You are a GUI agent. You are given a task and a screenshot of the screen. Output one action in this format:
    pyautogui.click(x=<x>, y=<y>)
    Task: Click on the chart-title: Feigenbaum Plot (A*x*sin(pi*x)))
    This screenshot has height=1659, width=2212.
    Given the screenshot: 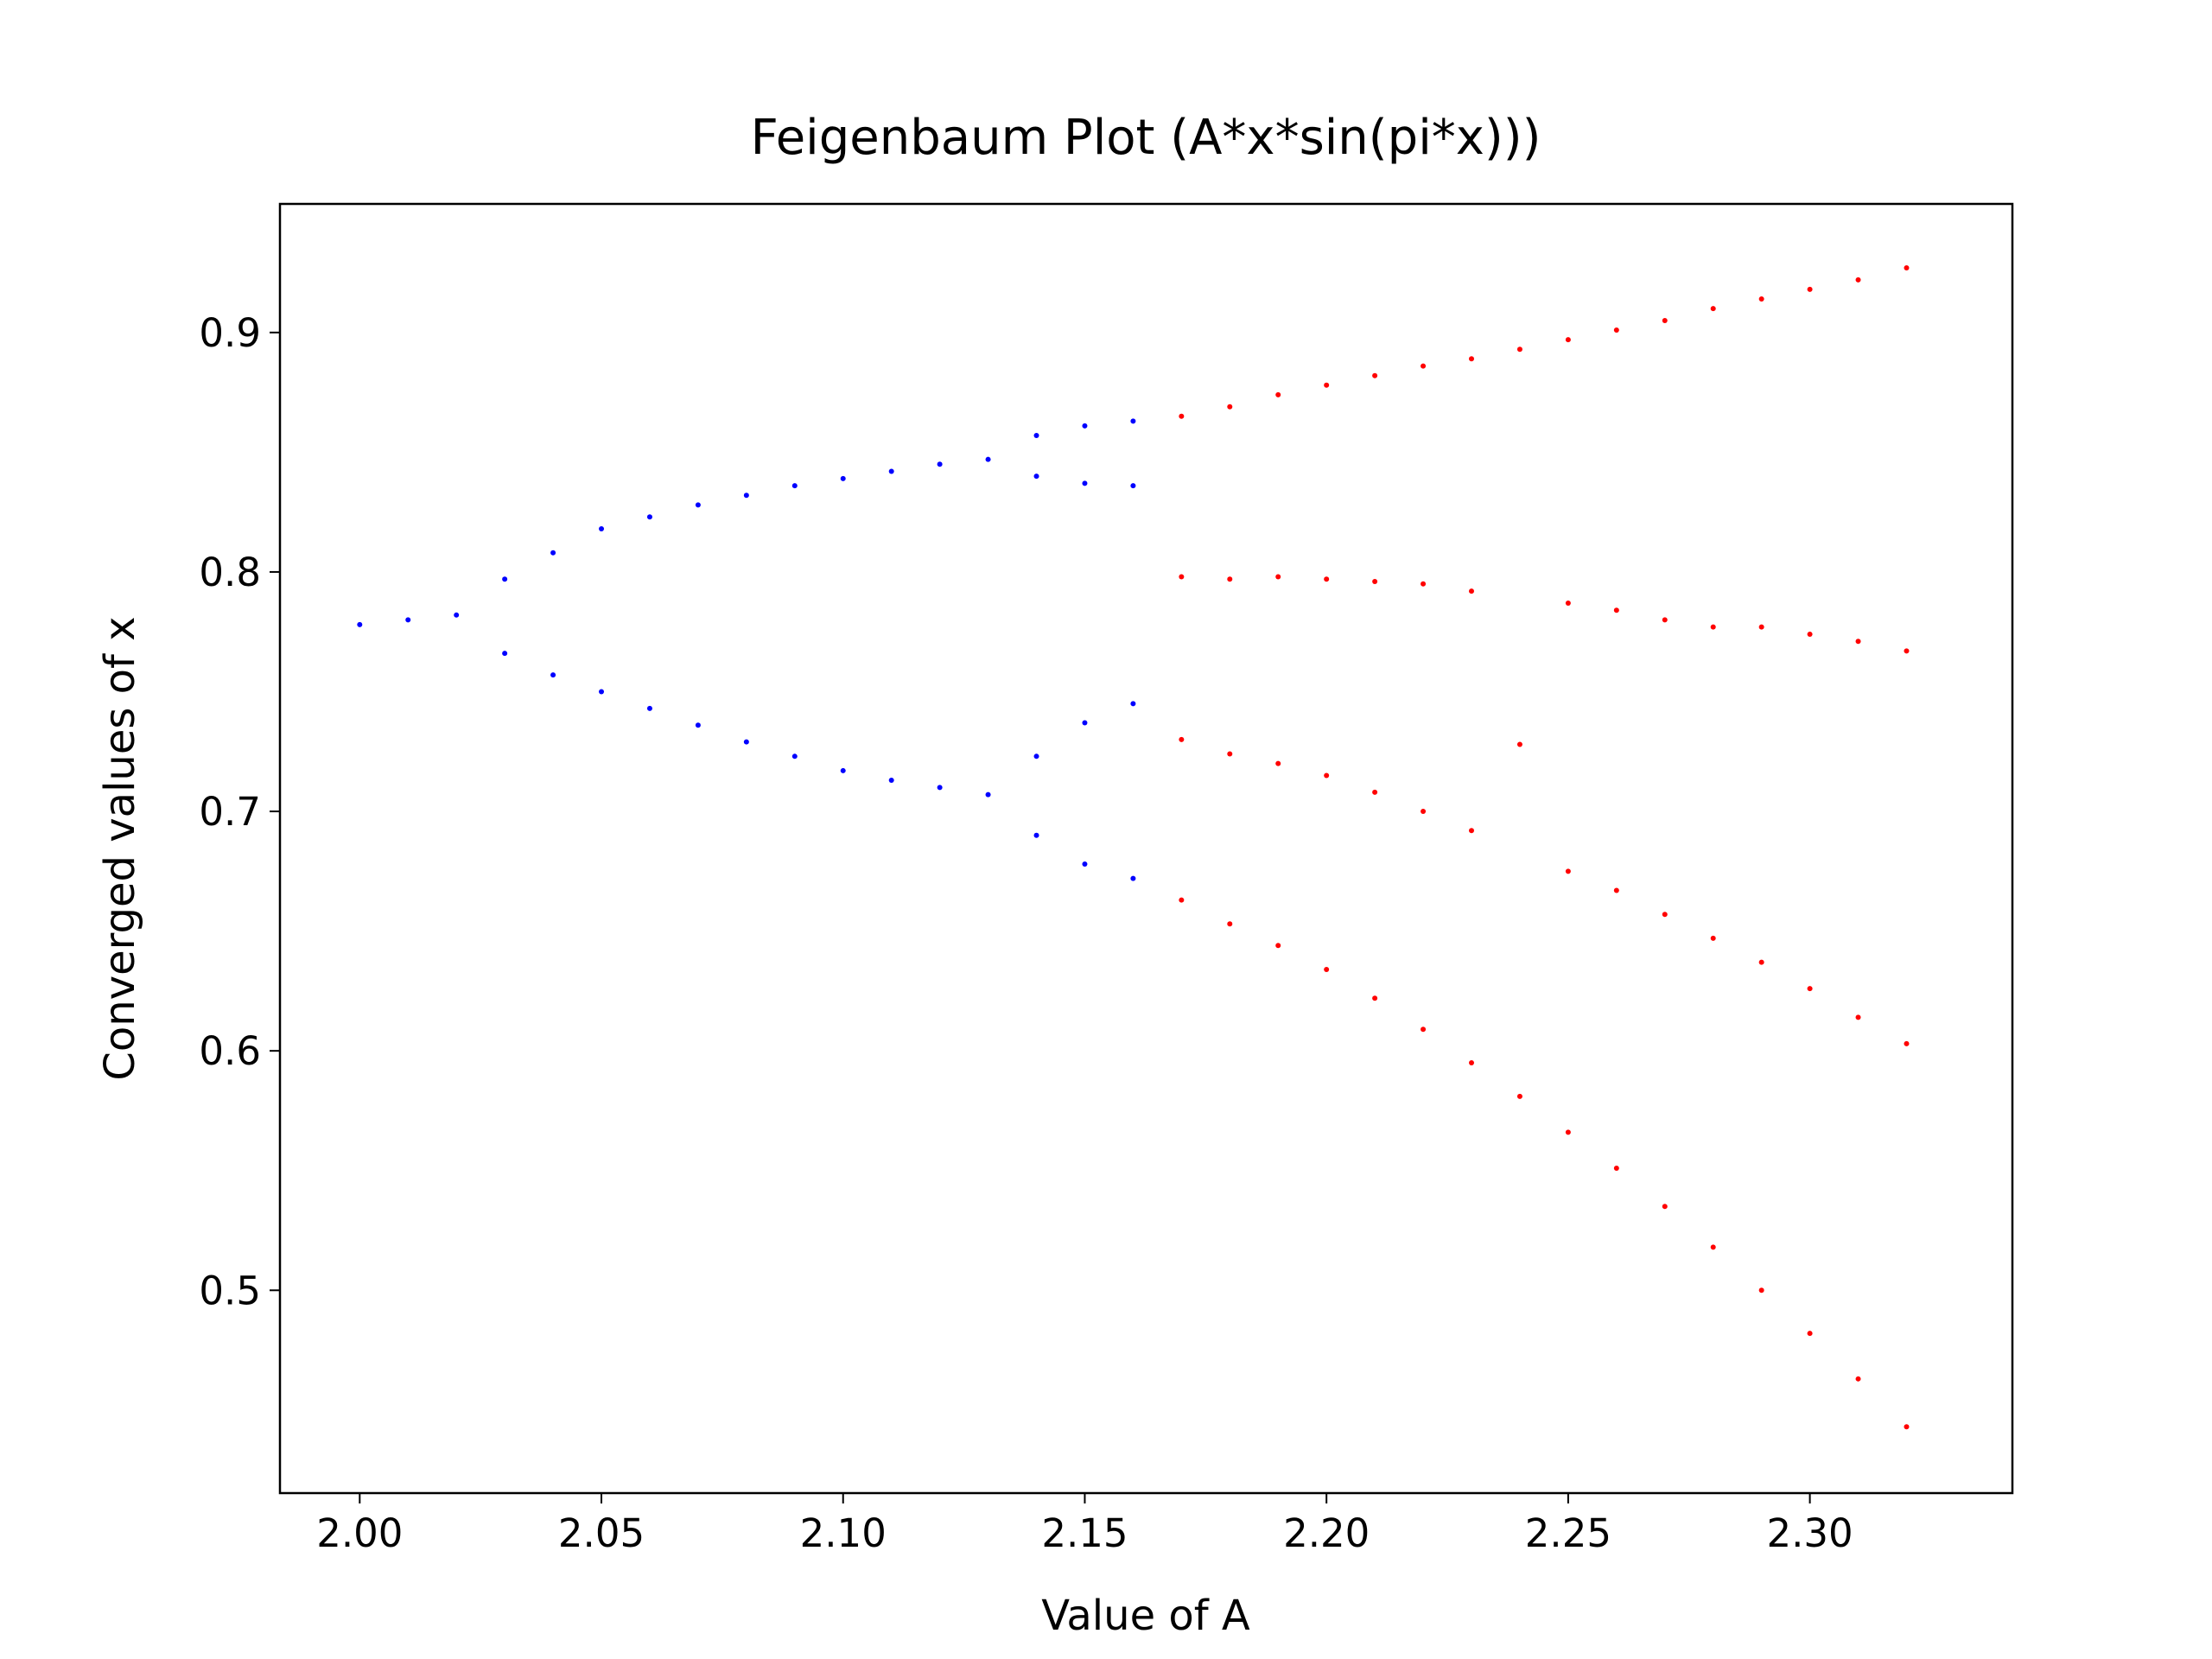 What is the action you would take?
    pyautogui.click(x=1146, y=138)
    